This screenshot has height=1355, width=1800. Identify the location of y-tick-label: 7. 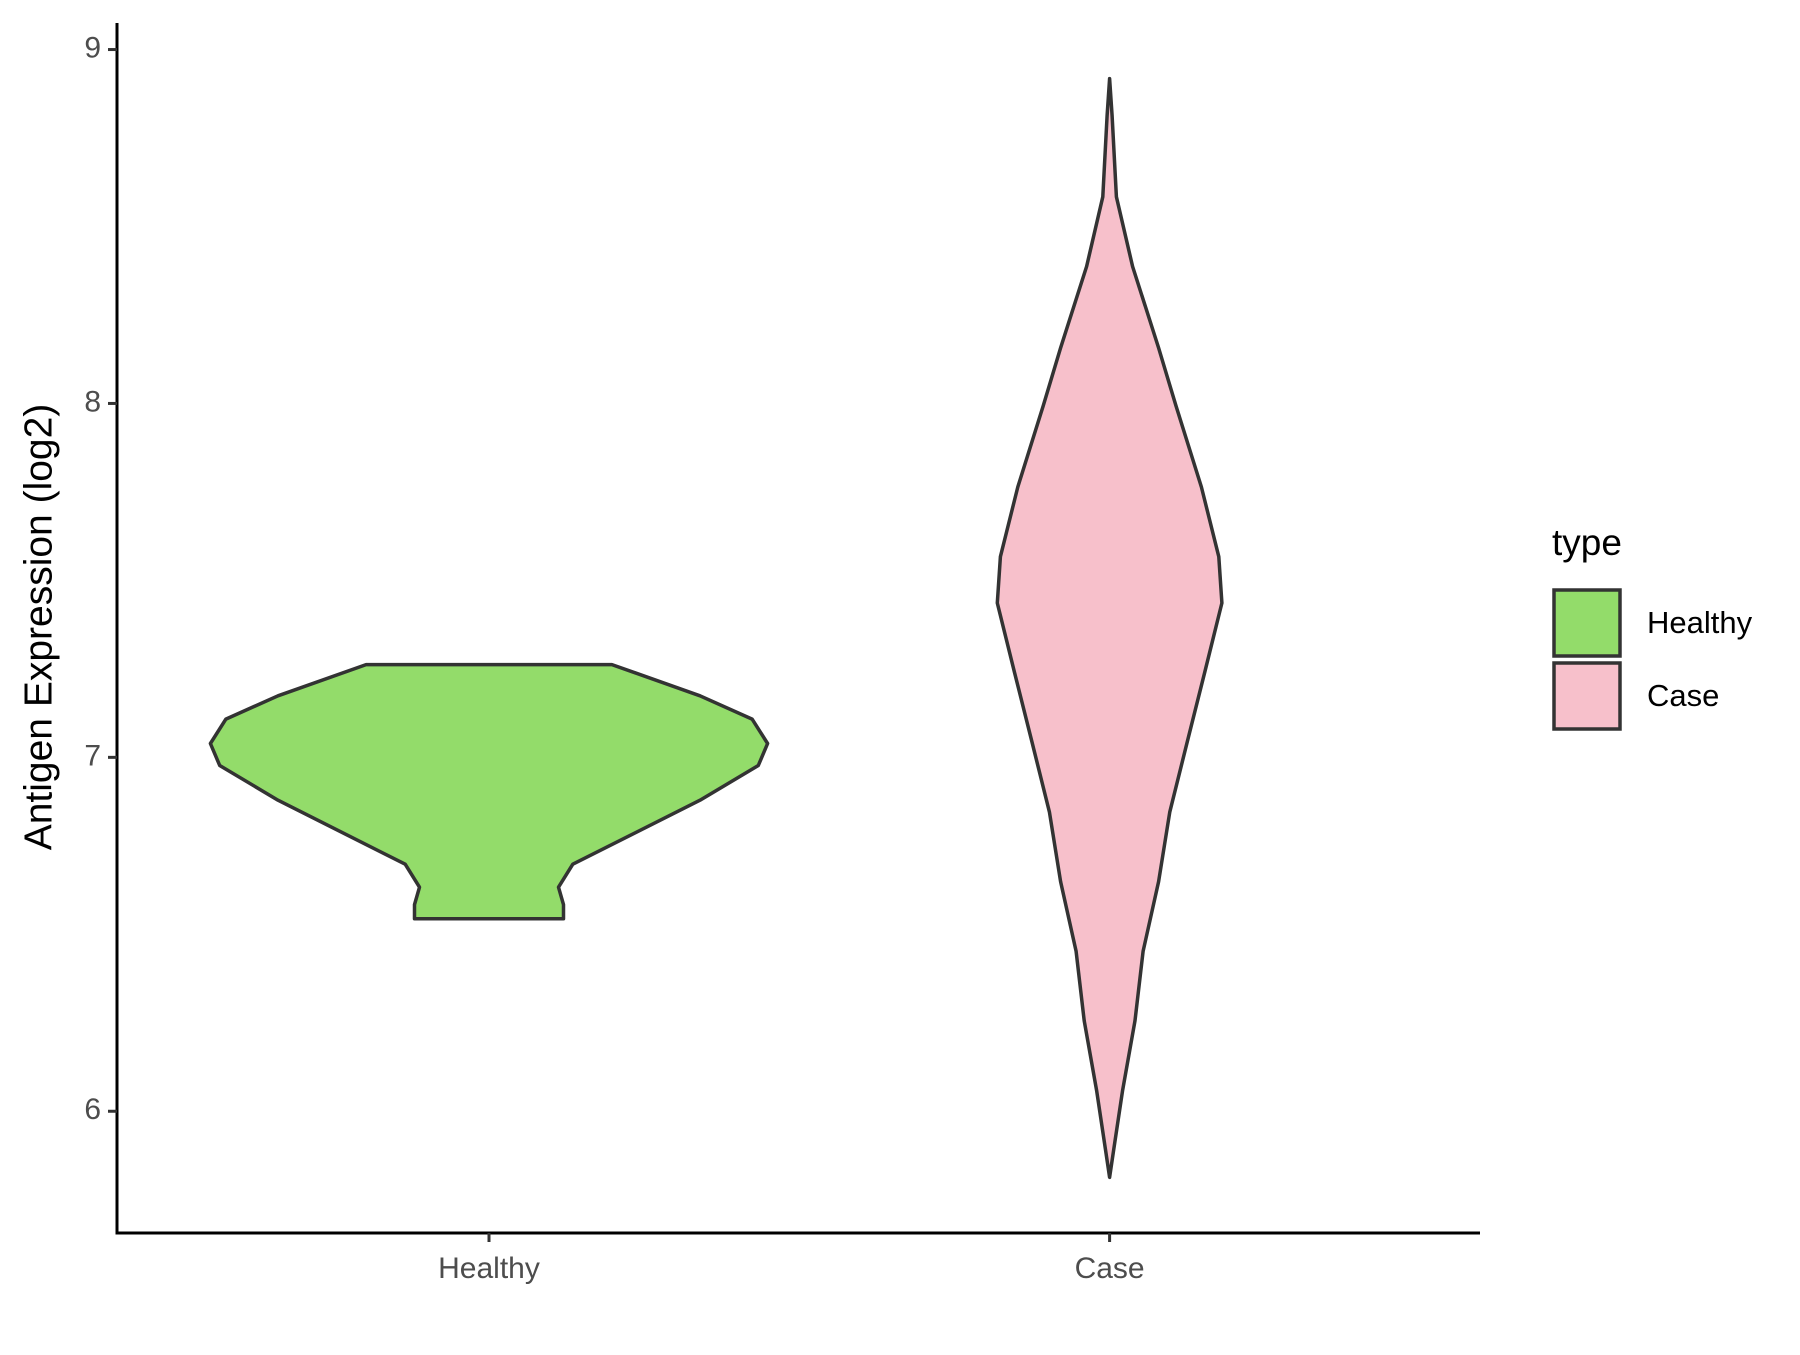
(92, 755).